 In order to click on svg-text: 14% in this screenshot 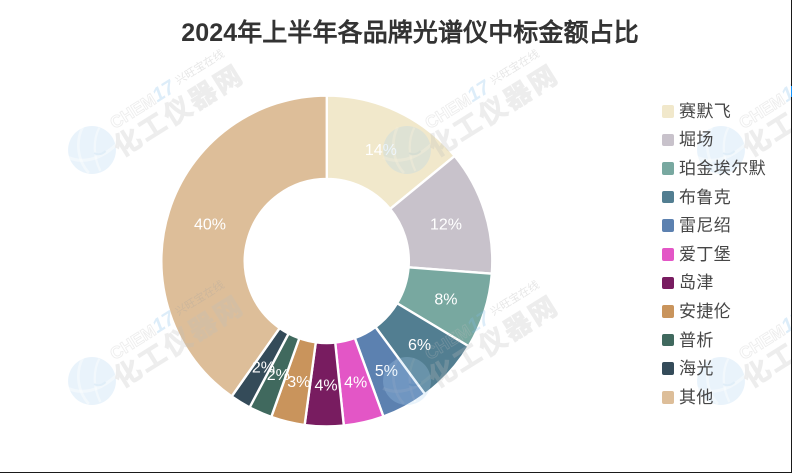, I will do `click(381, 150)`.